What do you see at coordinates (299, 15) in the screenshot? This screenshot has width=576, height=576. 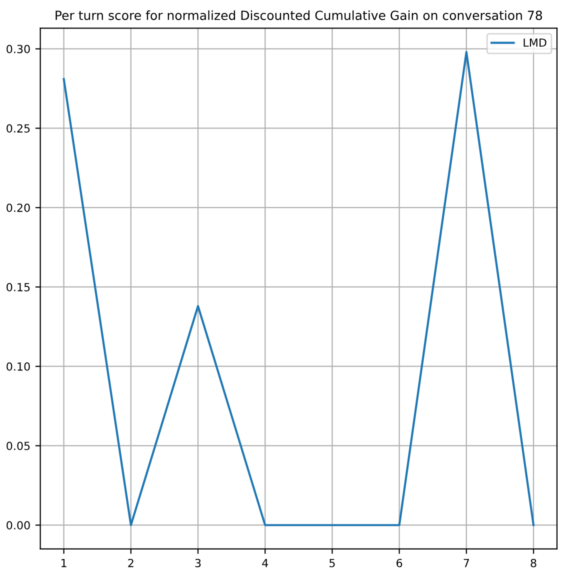 I see `chart-title: Per turn score for normalized Discounted Cumulative Gain on conversation 78` at bounding box center [299, 15].